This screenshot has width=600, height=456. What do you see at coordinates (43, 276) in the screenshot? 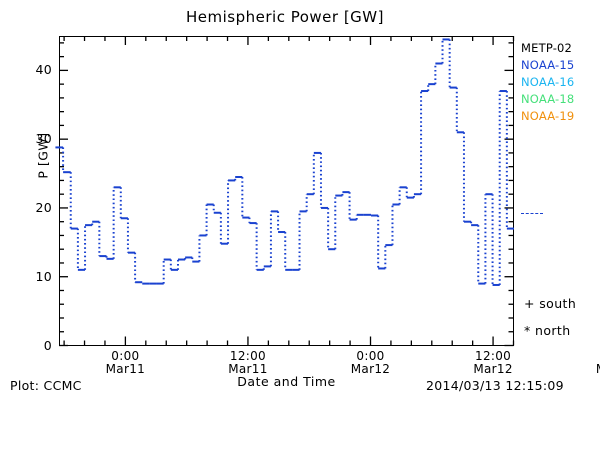
I see `y-tick-label: 10` at bounding box center [43, 276].